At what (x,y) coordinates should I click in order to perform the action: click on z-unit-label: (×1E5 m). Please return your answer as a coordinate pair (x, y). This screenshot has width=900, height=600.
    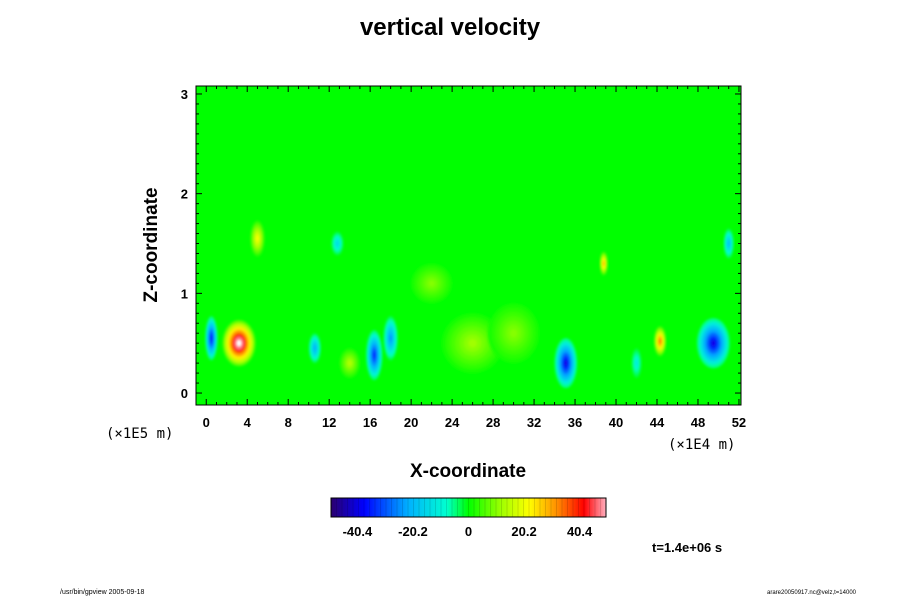
    Looking at the image, I should click on (140, 434).